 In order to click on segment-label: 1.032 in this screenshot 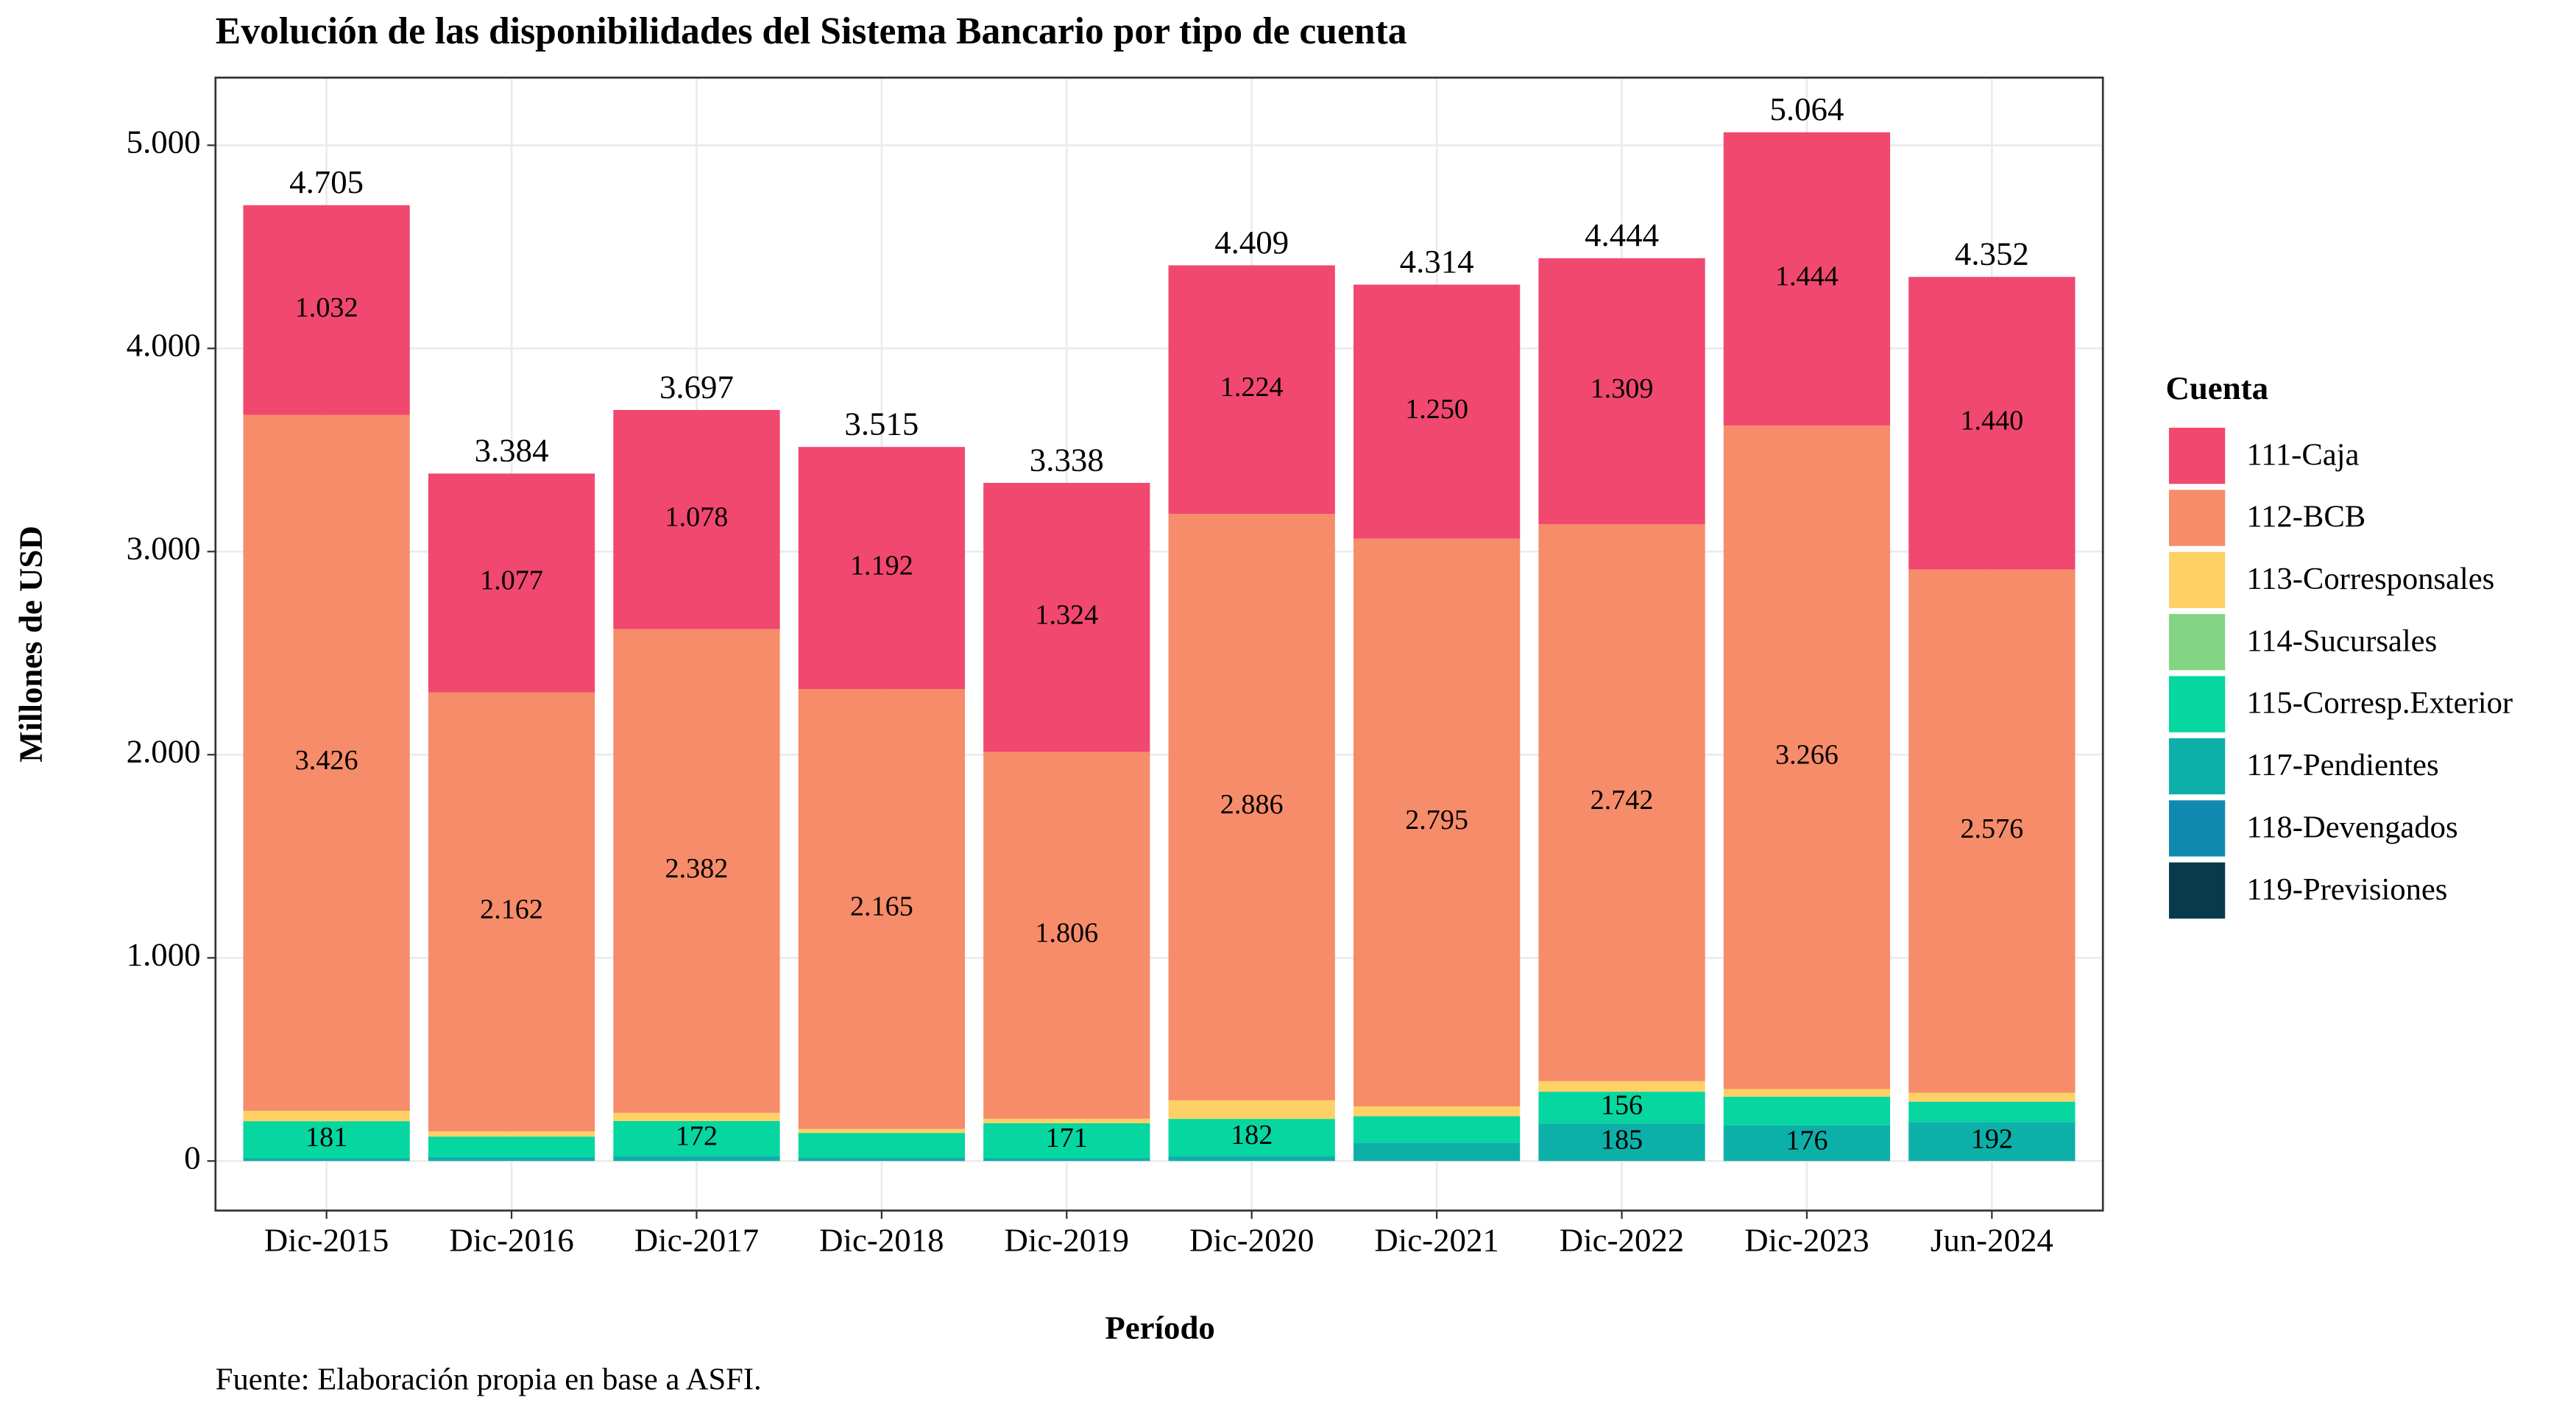, I will do `click(326, 308)`.